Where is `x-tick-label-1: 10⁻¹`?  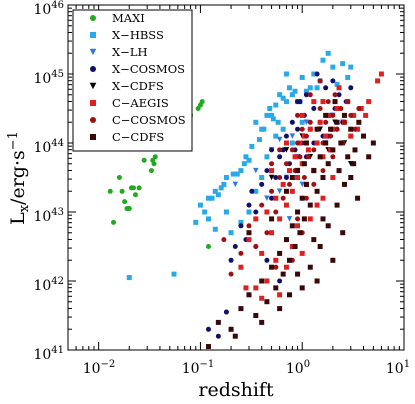
x-tick-label-1: 10⁻¹ is located at coordinates (198, 368).